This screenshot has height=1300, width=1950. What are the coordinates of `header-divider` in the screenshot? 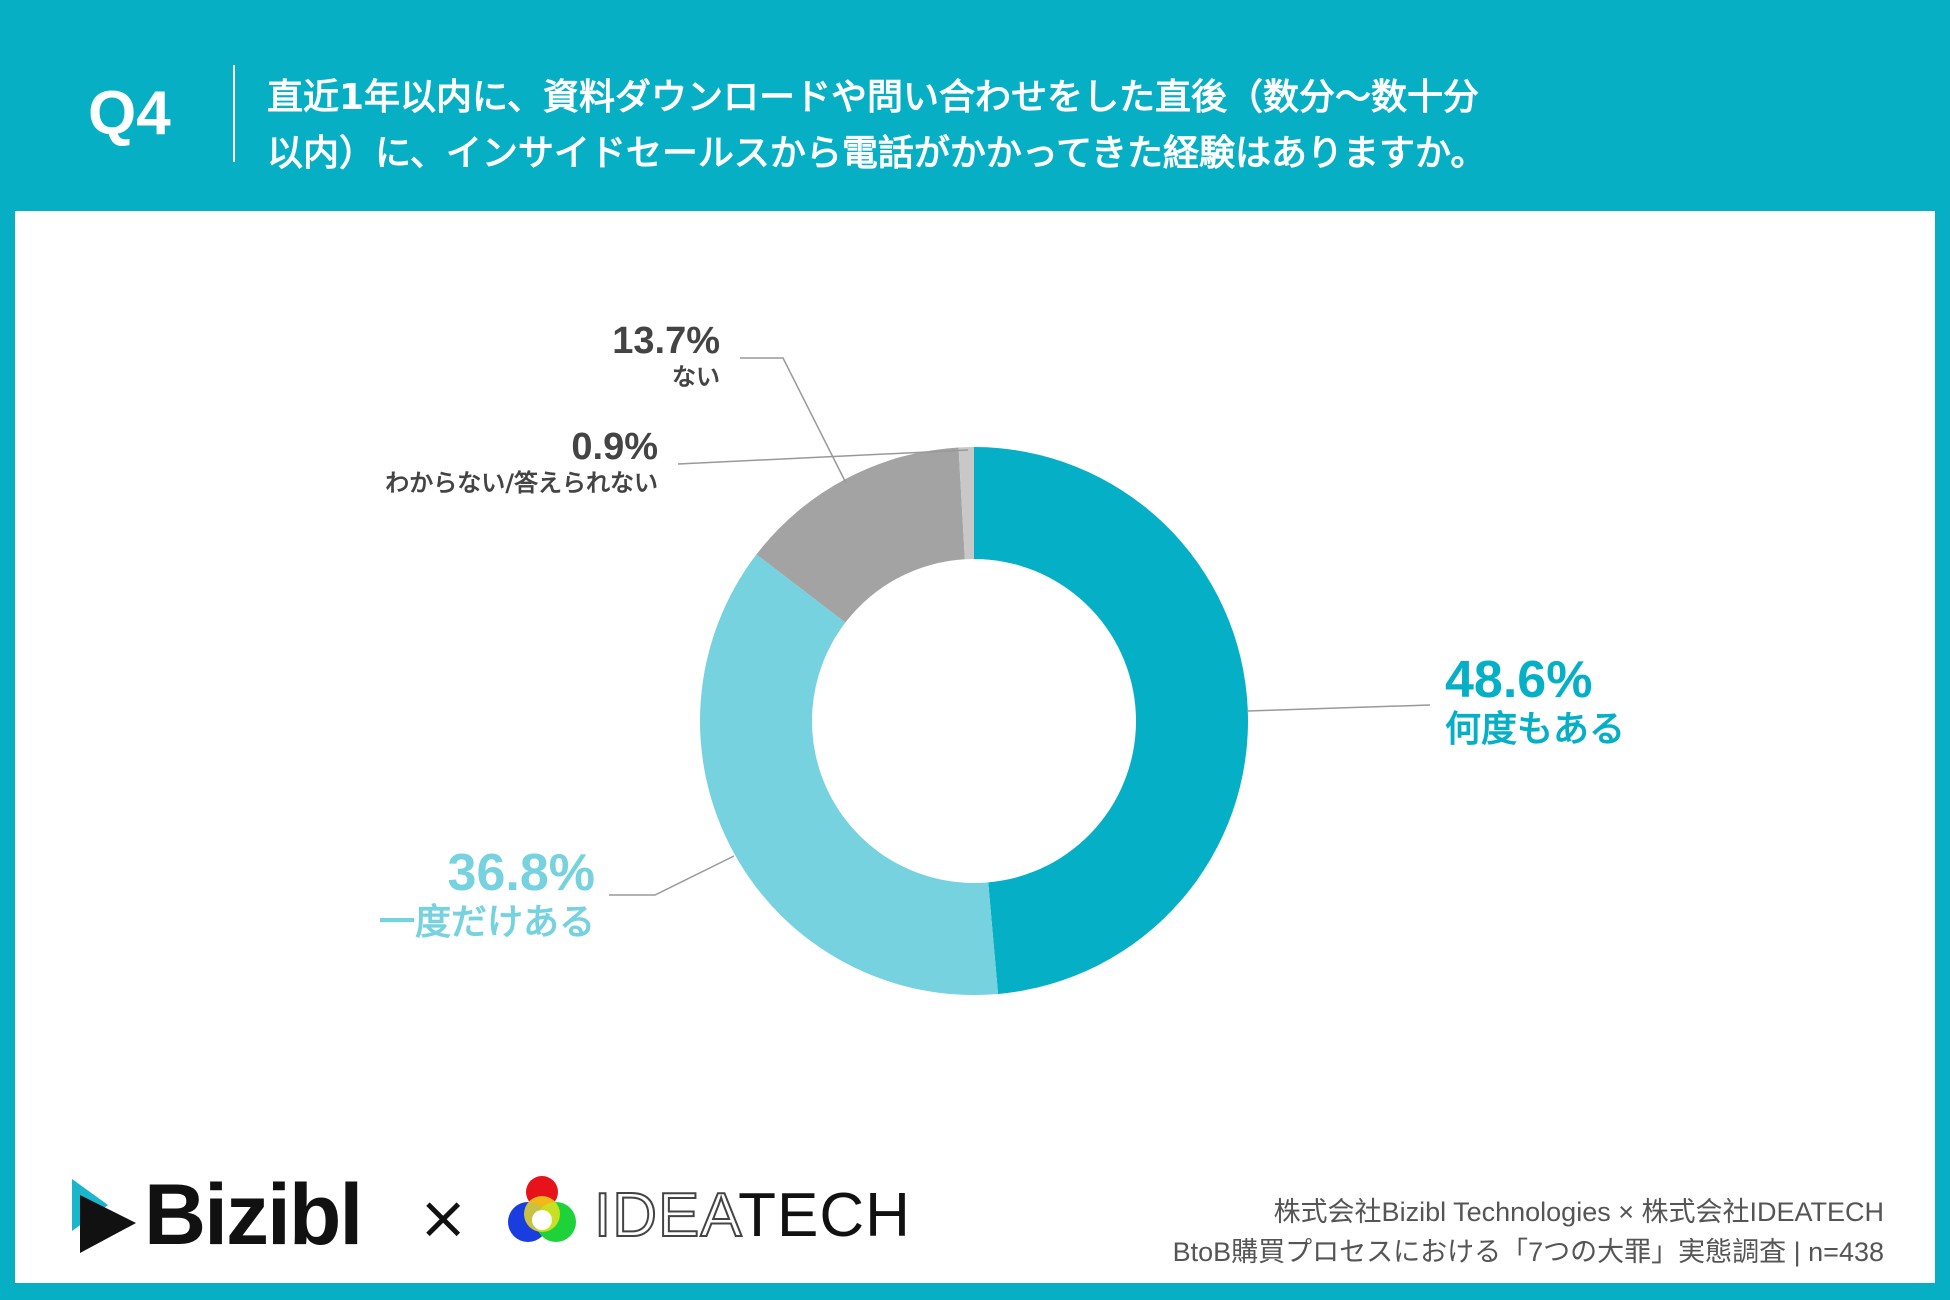 It's located at (234, 113).